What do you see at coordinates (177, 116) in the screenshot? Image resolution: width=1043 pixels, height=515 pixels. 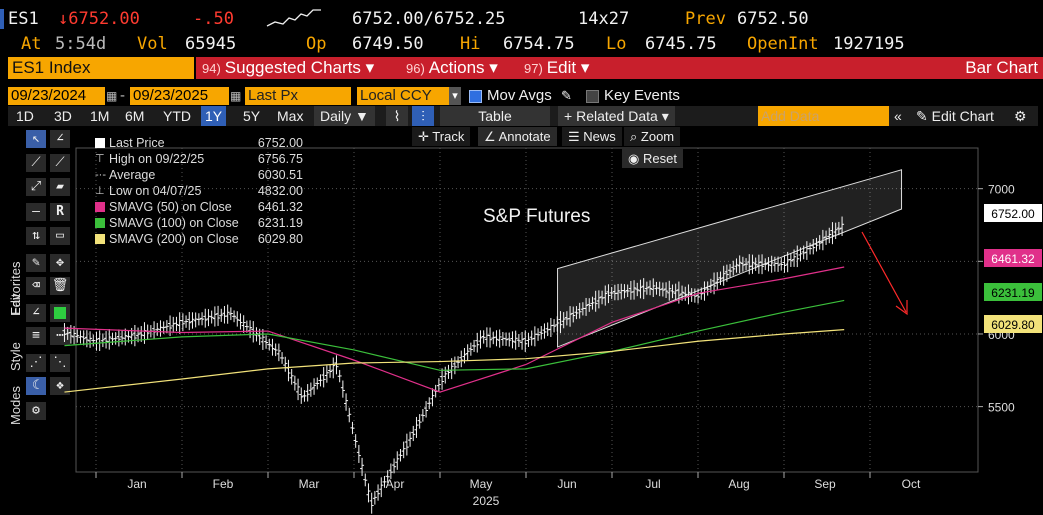 I see `period-ytd: YTD` at bounding box center [177, 116].